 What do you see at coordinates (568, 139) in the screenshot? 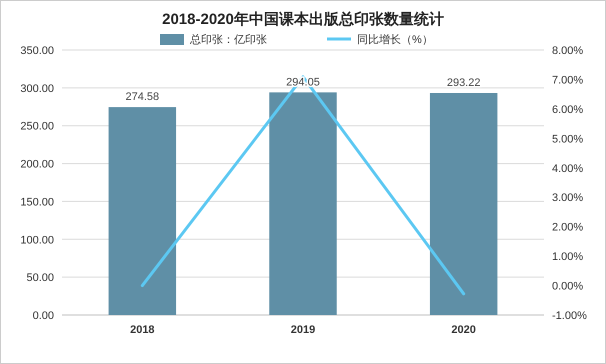
I see `y2-tick-label: 5.00%` at bounding box center [568, 139].